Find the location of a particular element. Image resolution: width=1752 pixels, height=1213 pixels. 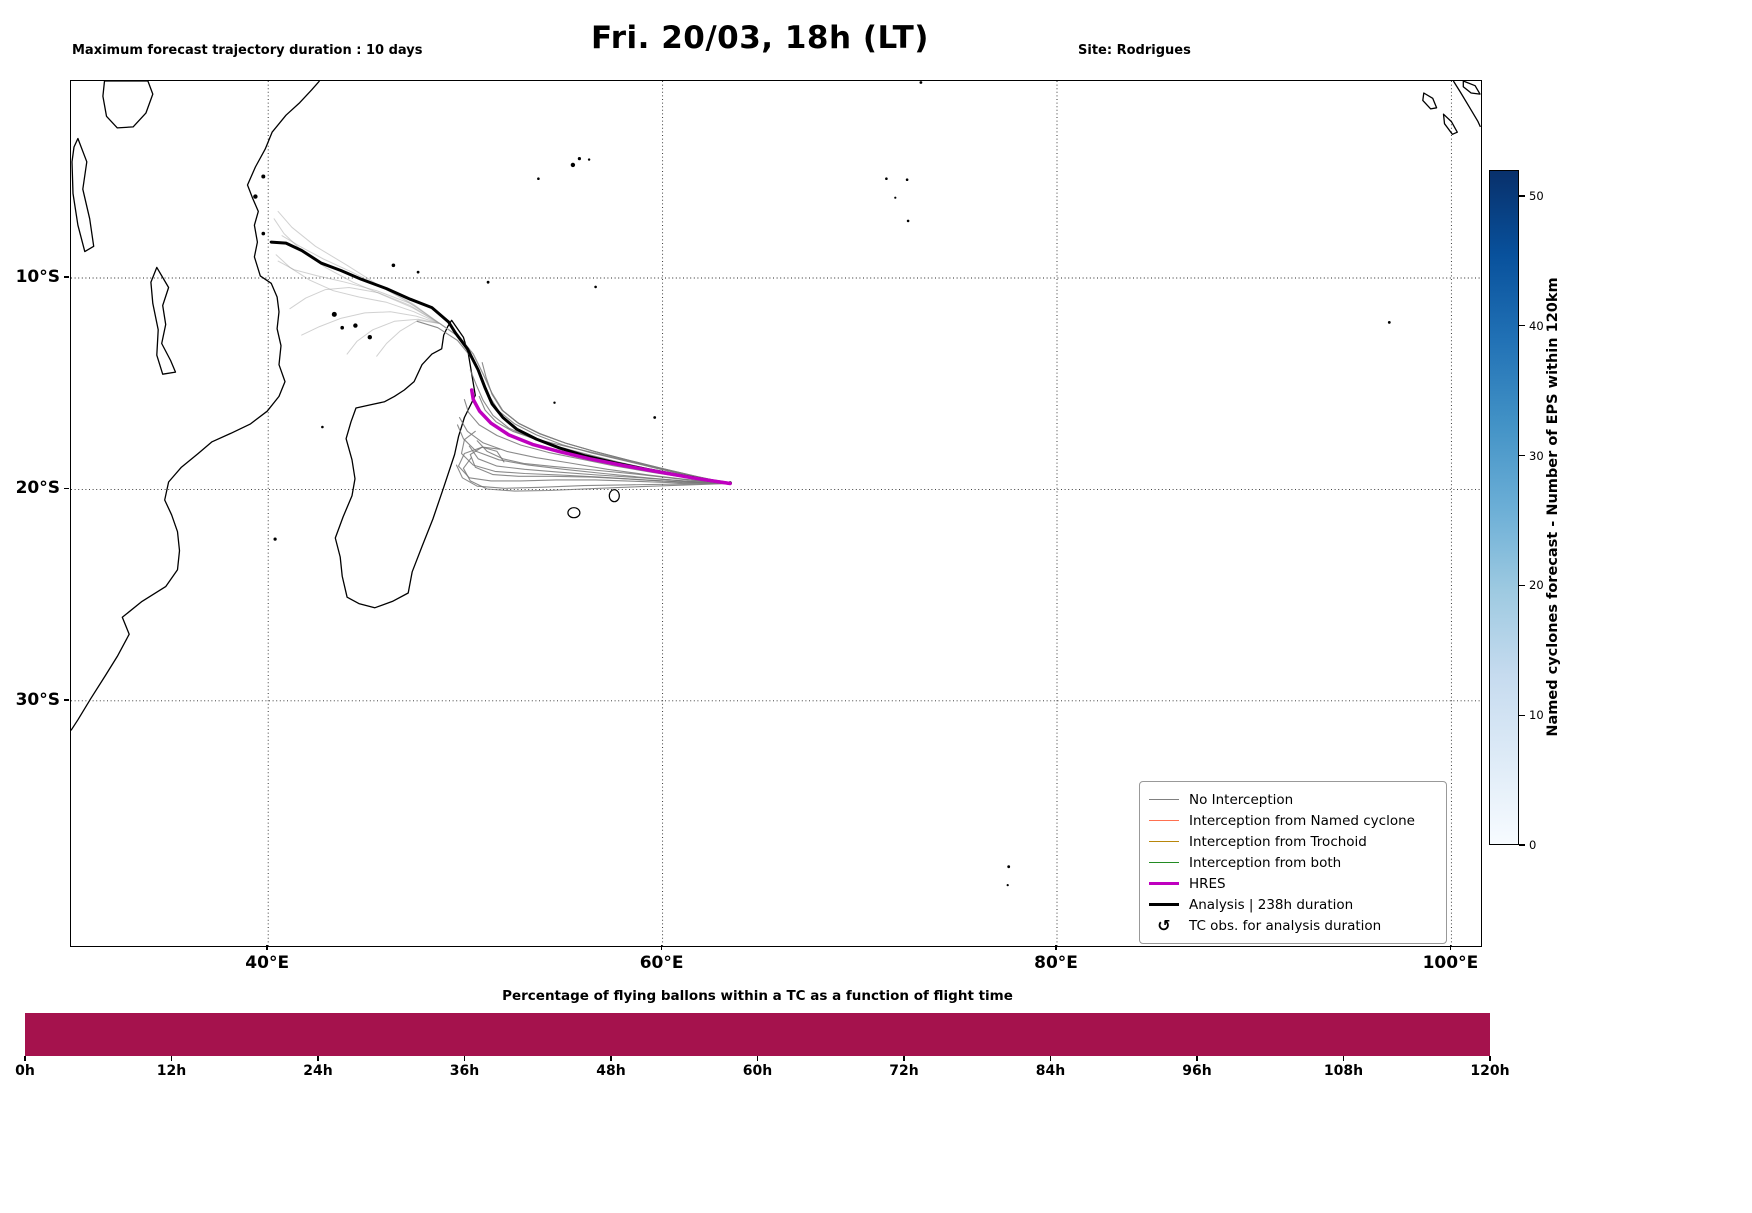

legend-item: Interception from both is located at coordinates (1293, 862).